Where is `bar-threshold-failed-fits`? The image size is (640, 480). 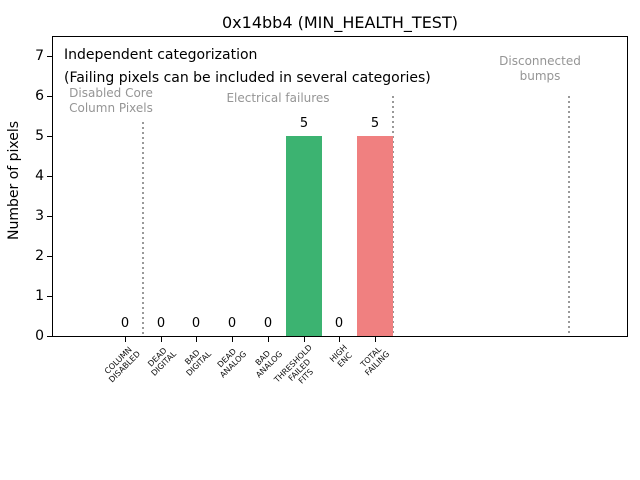
bar-threshold-failed-fits is located at coordinates (304, 236).